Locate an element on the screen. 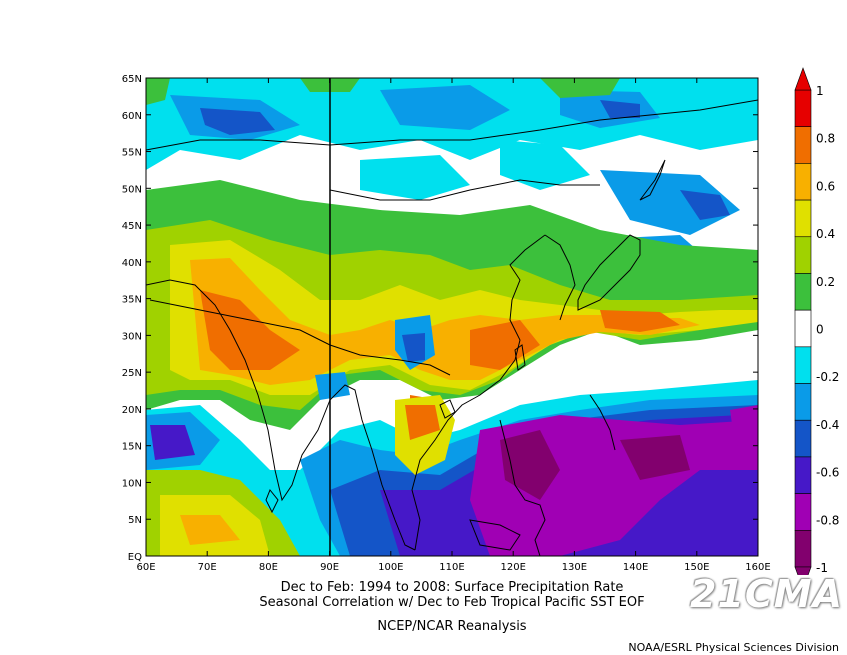 Image resolution: width=847 pixels, height=655 pixels. lat-tick-label: 65N is located at coordinates (132, 79).